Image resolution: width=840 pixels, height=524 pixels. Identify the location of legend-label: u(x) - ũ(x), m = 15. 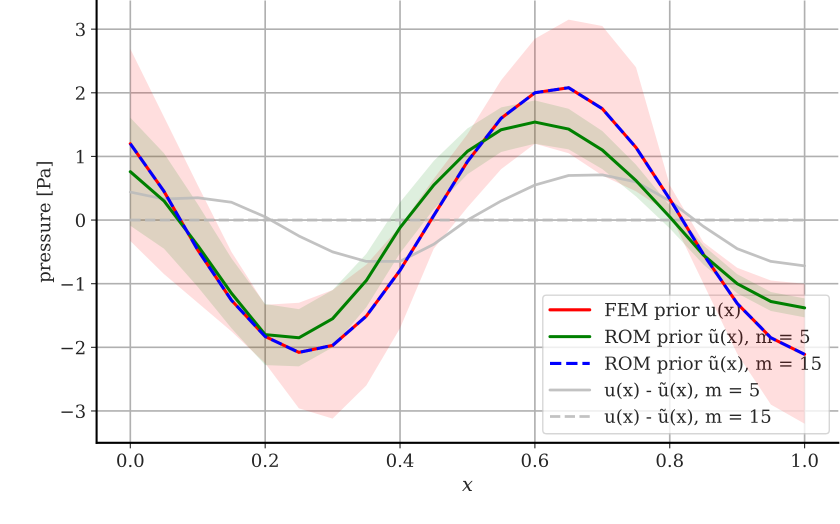
(687, 417).